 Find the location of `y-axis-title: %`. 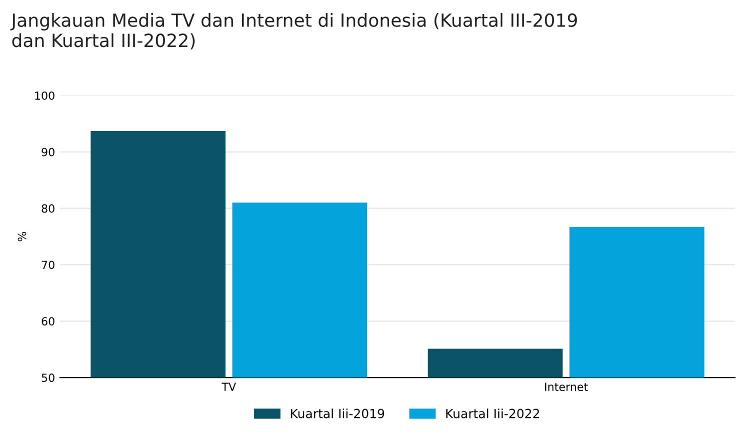

y-axis-title: % is located at coordinates (22, 237).